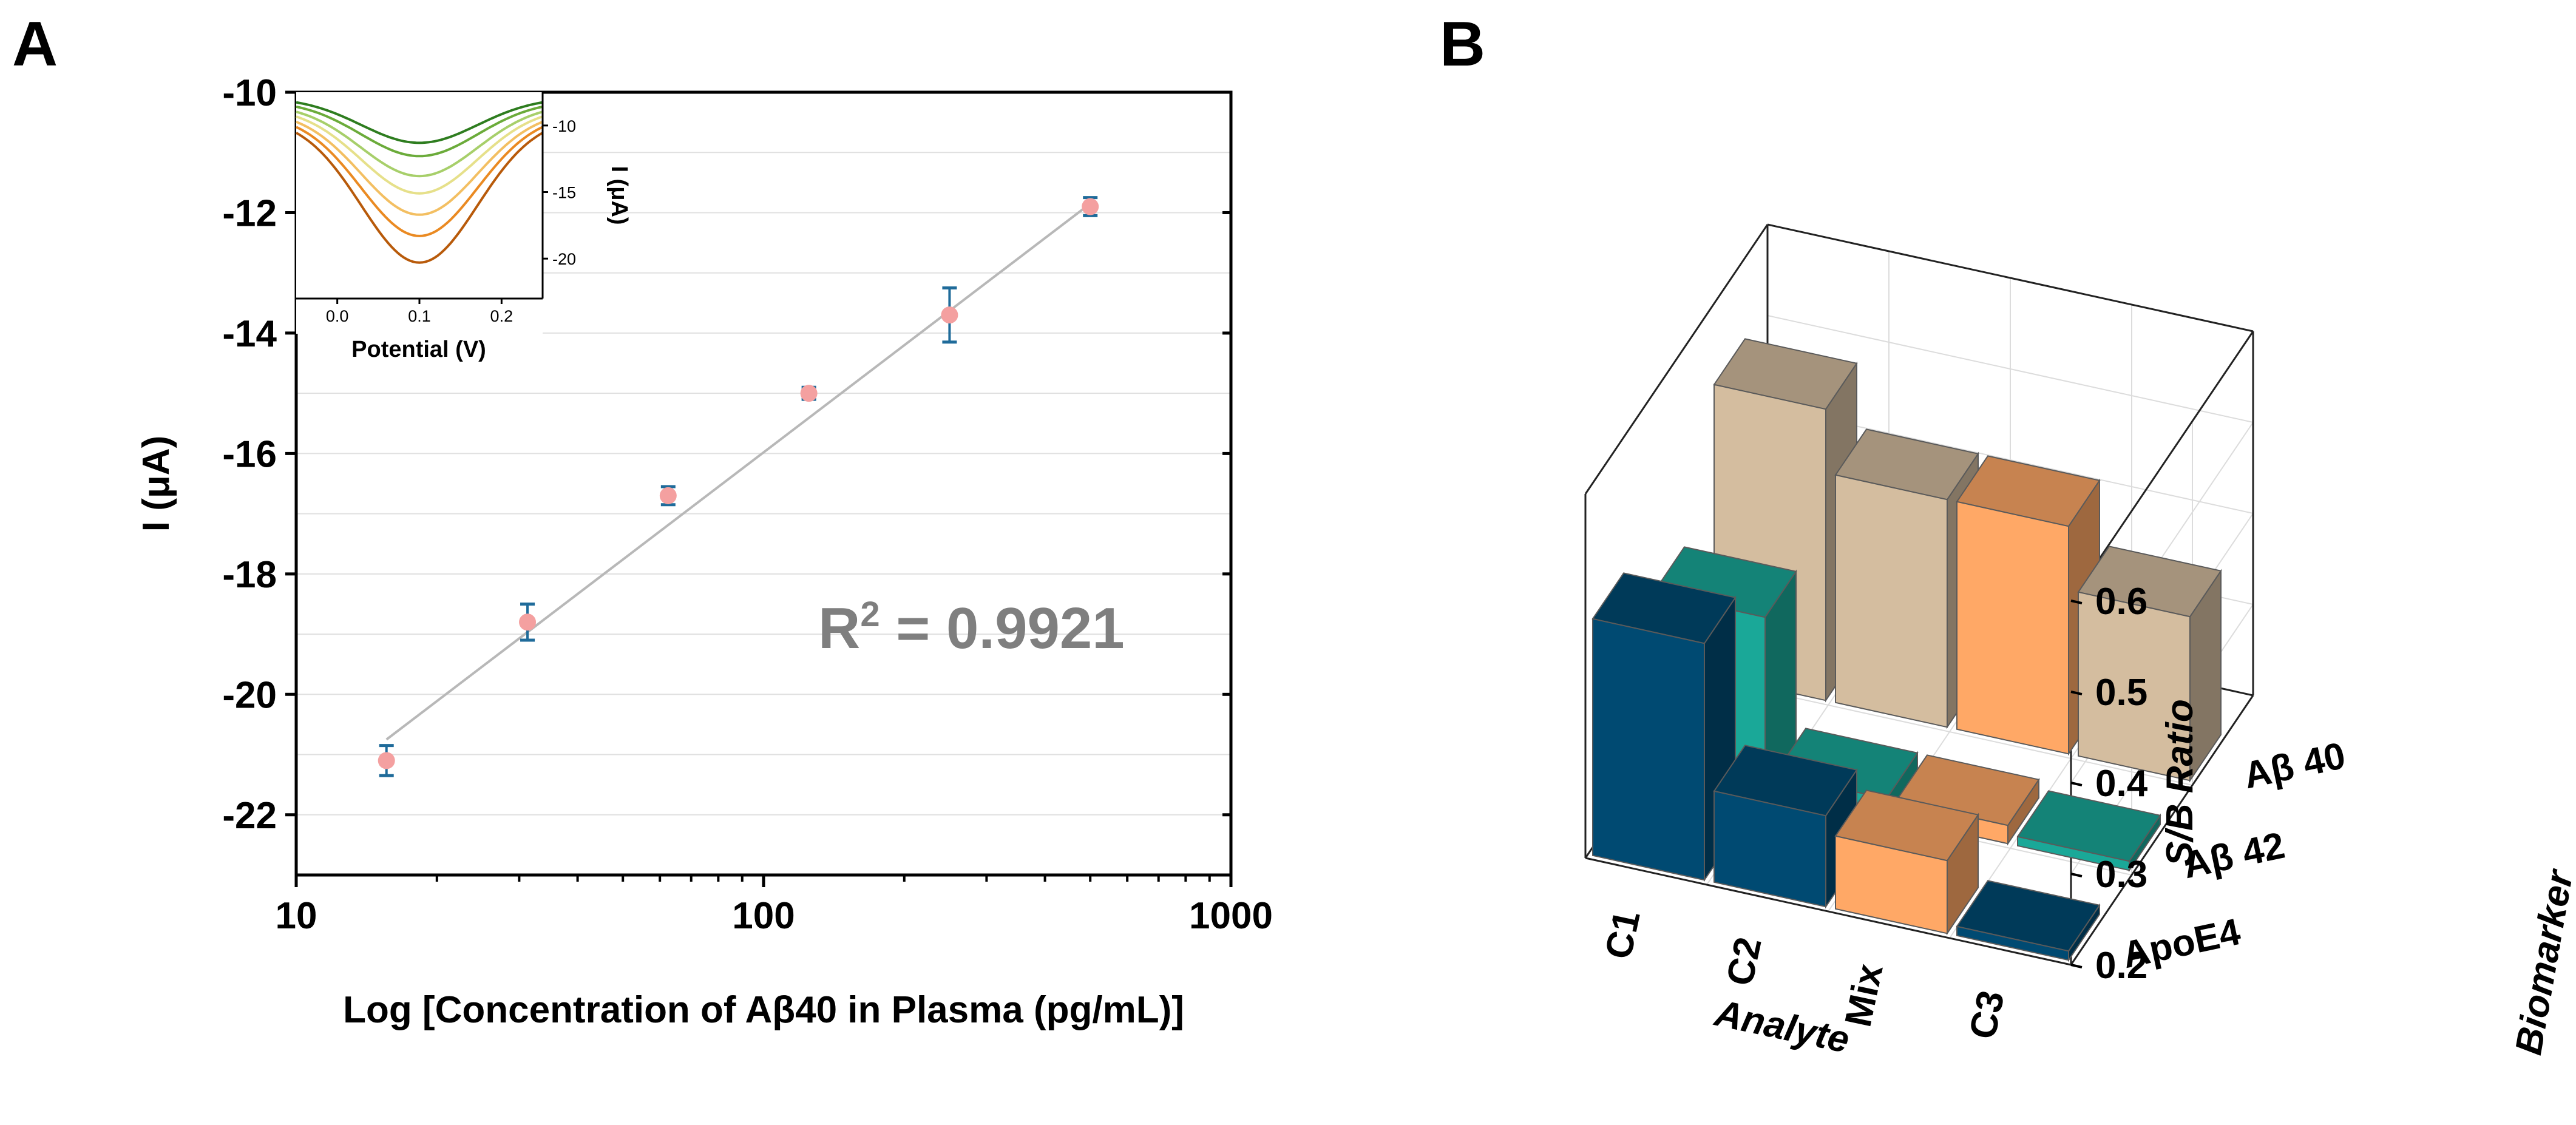 Image resolution: width=2576 pixels, height=1125 pixels. Describe the element at coordinates (249, 334) in the screenshot. I see `a-y-tick-label: -14` at that location.